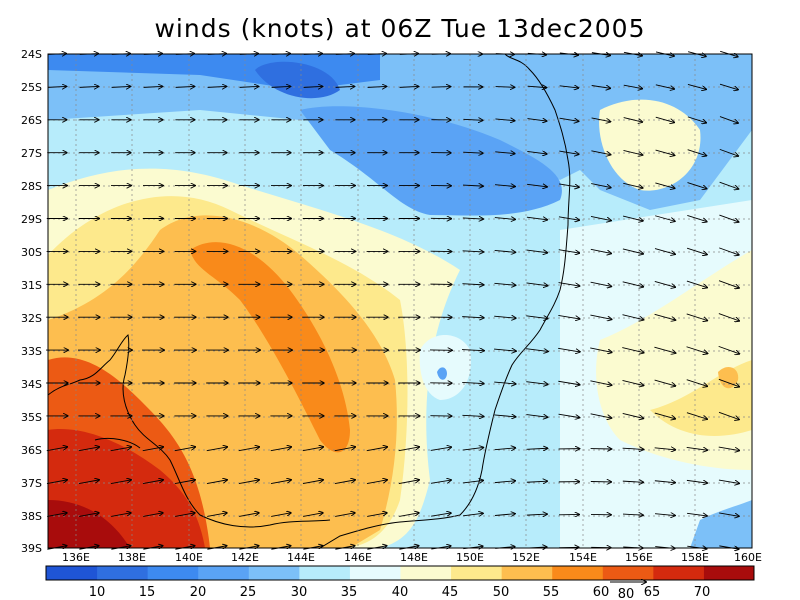 The image size is (800, 600). What do you see at coordinates (31, 318) in the screenshot?
I see `lat-label: 32S` at bounding box center [31, 318].